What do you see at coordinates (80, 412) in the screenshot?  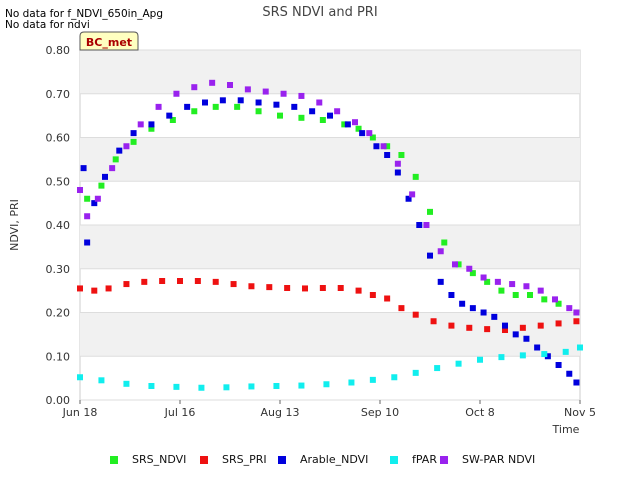 I see `x-tick-label: Jun 18` at bounding box center [80, 412].